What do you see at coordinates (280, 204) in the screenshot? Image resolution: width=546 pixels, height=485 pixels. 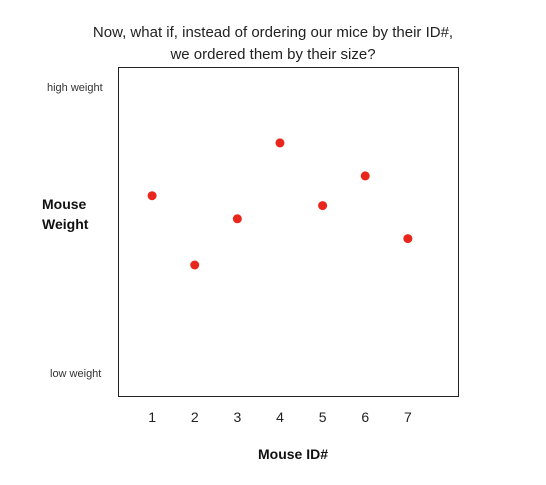 I see `data-points` at bounding box center [280, 204].